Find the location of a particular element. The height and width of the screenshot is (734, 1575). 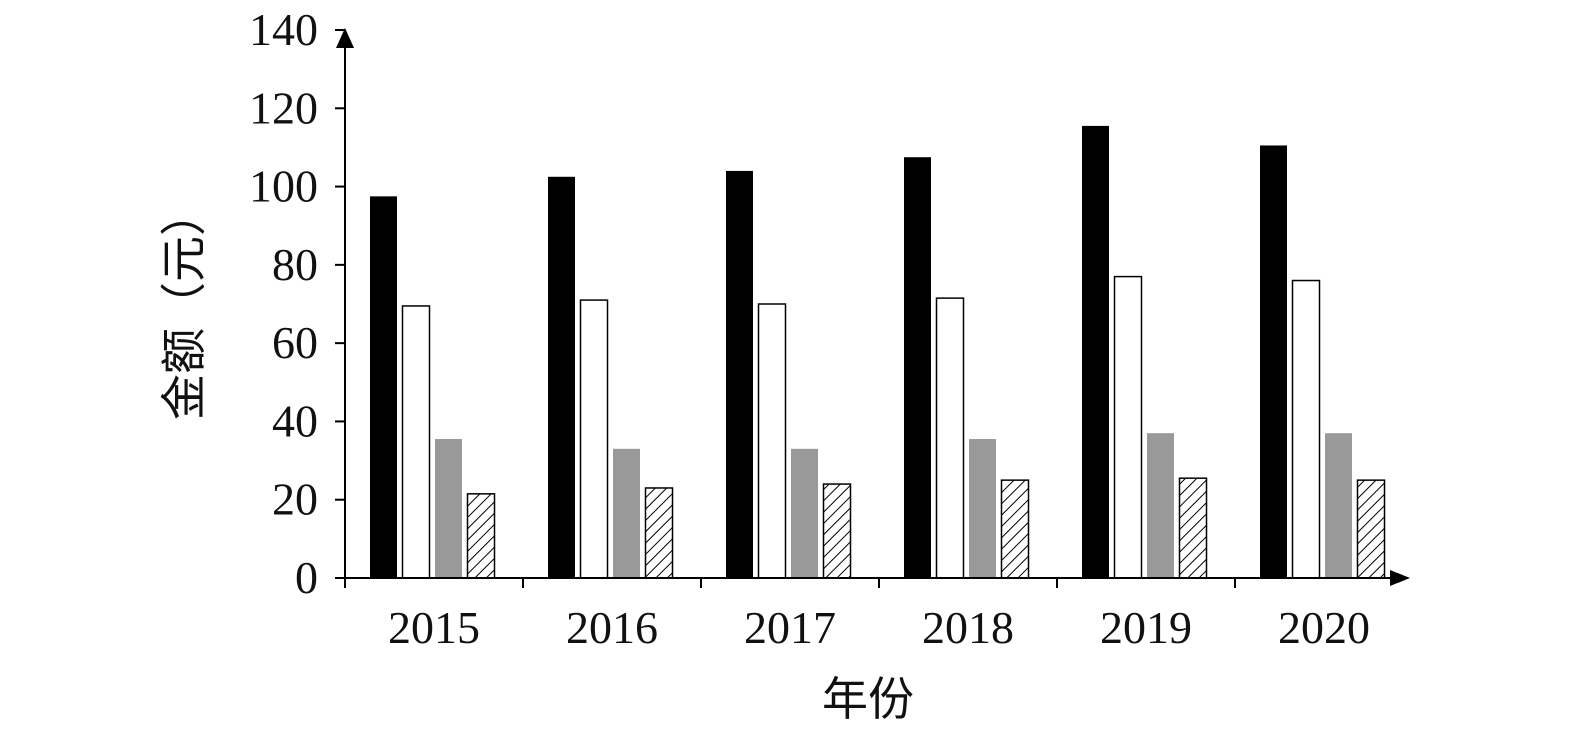

y-tick-label-20: 20 is located at coordinates (295, 499).